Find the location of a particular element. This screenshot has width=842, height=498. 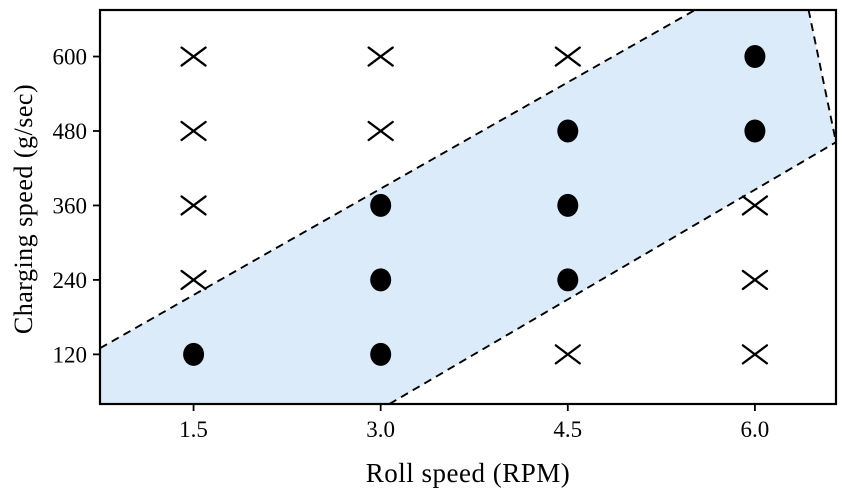

y-tick-label: 120 is located at coordinates (70, 354).